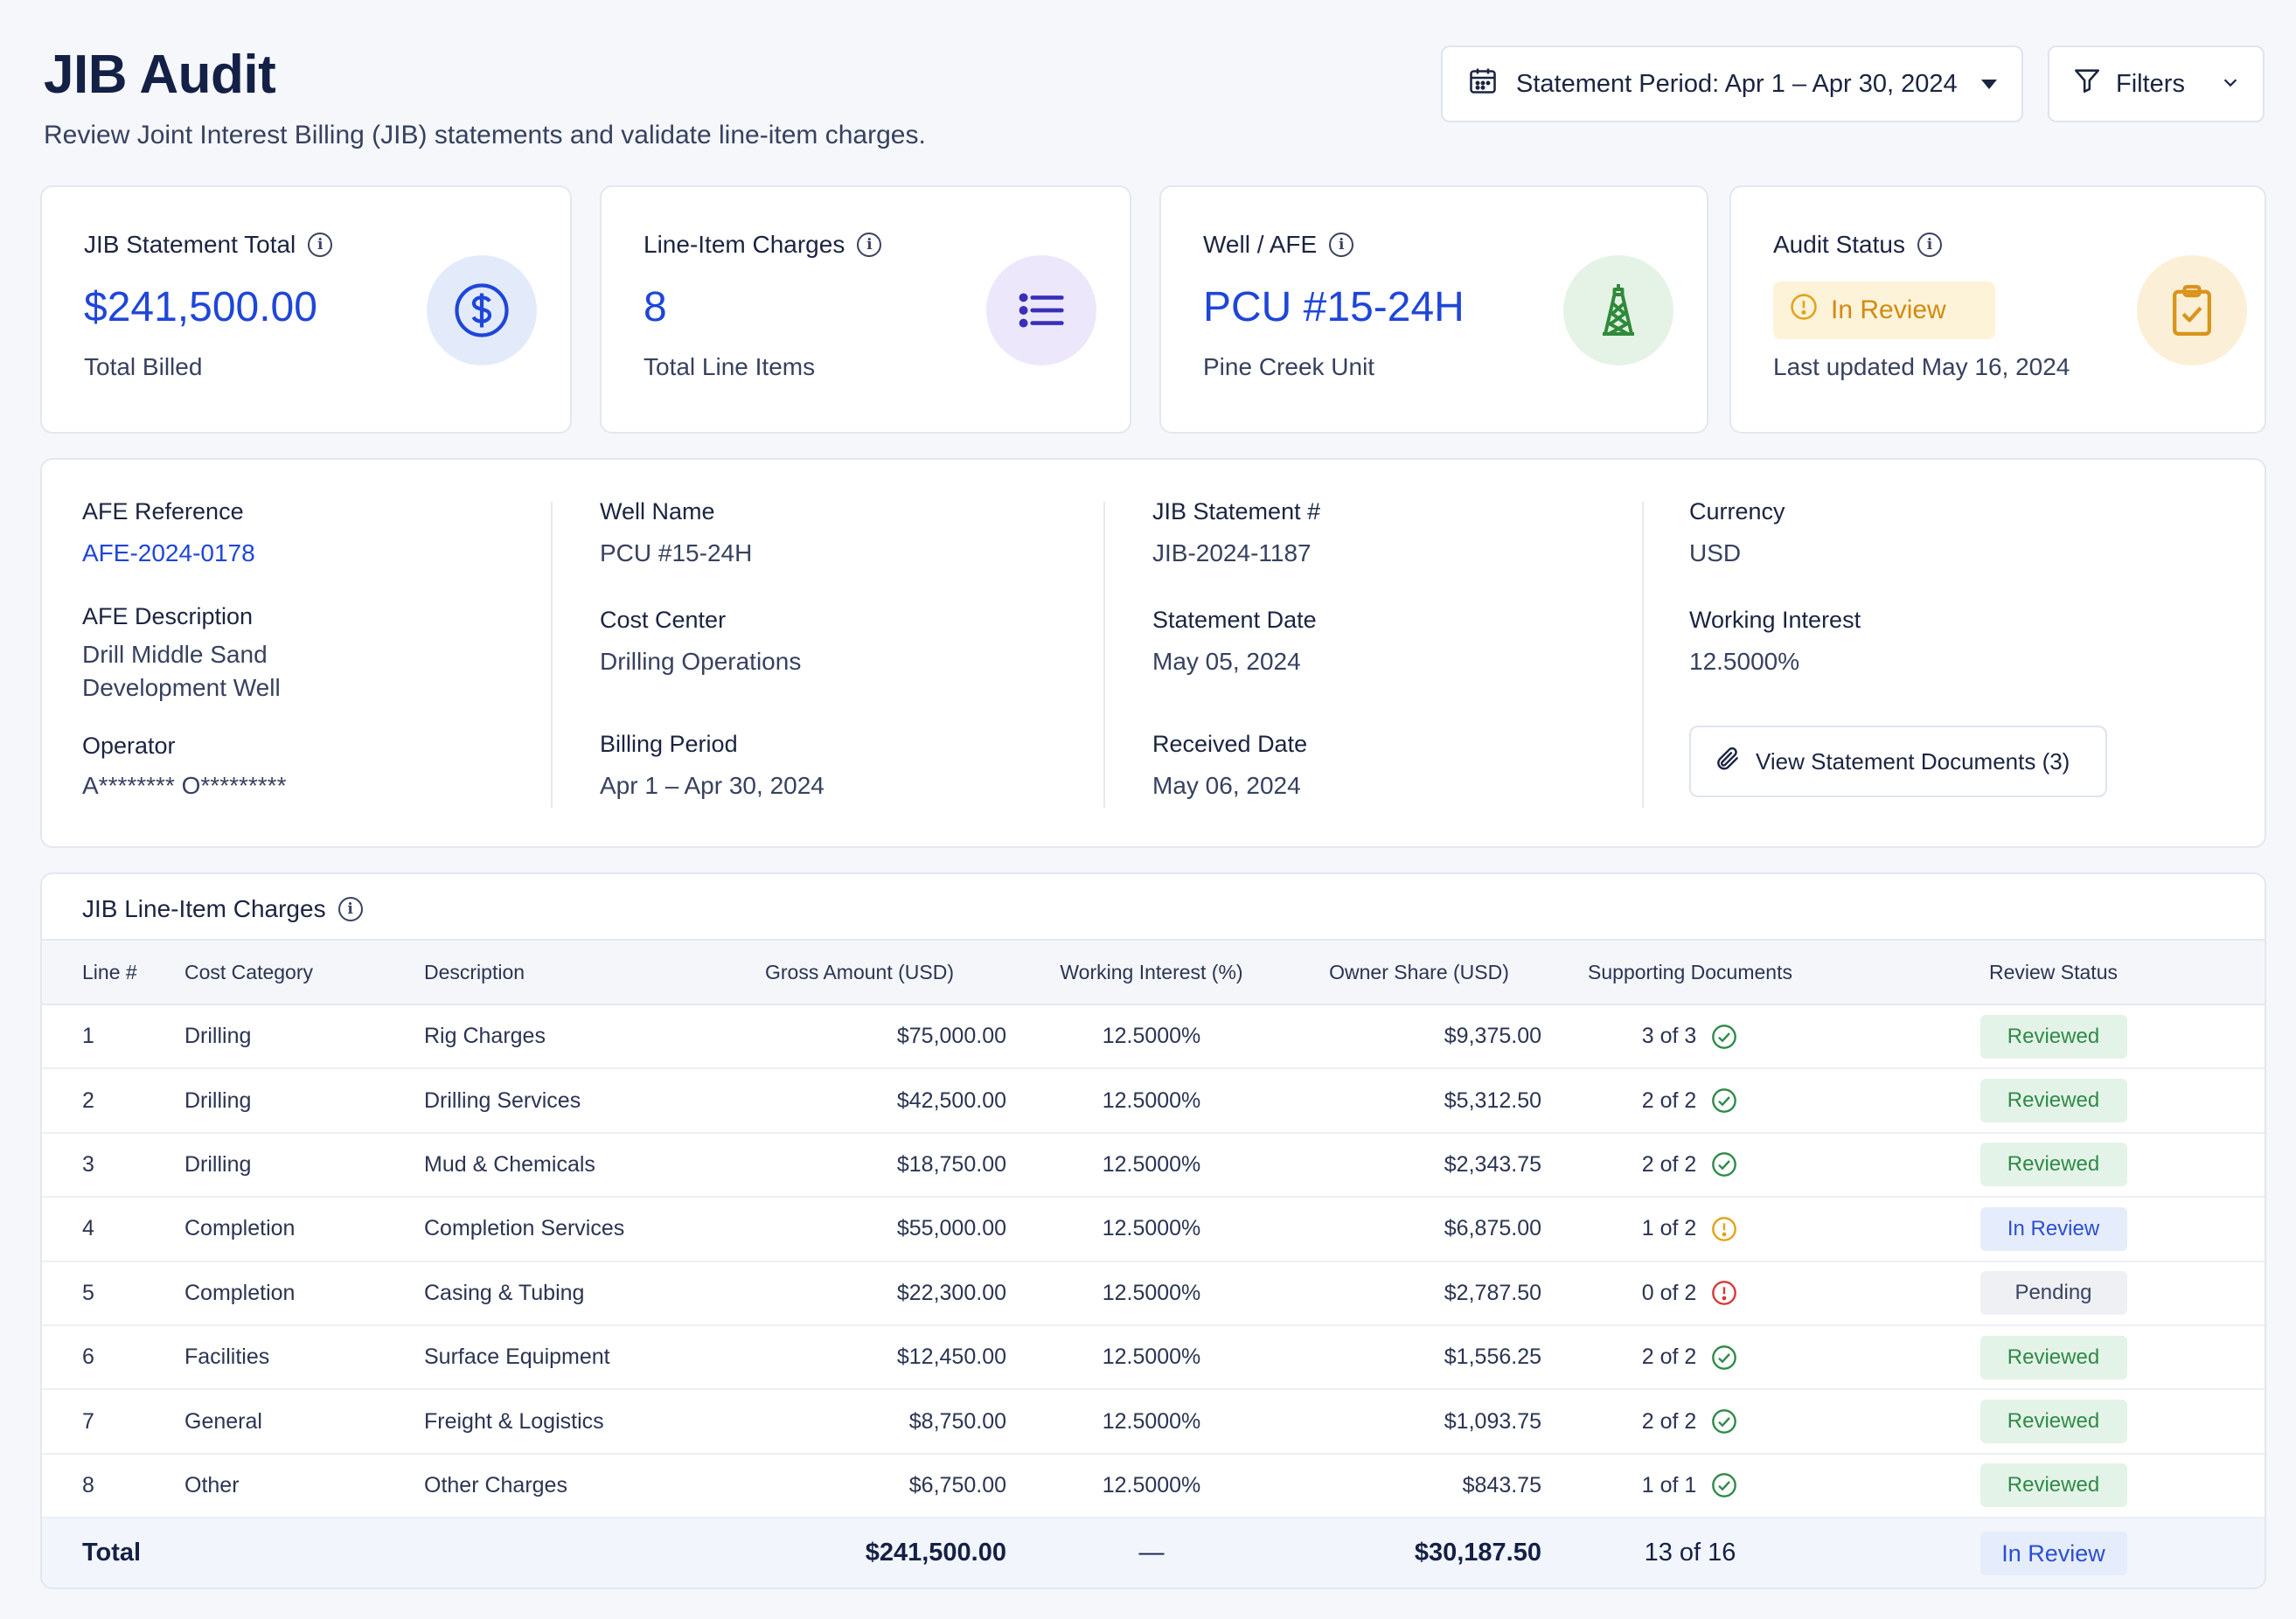 The image size is (2296, 1619). What do you see at coordinates (1732, 83) in the screenshot?
I see `statement-period-dropdown: Statement Period: Apr 1 – Apr 30, 2024` at bounding box center [1732, 83].